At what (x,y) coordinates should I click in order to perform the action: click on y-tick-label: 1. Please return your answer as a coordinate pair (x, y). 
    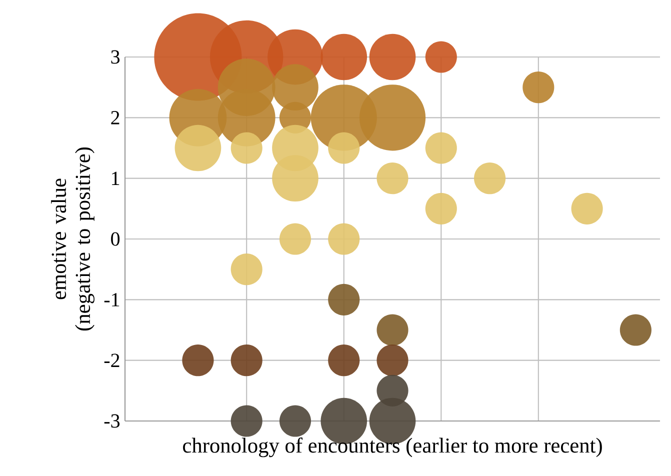
    Looking at the image, I should click on (116, 178).